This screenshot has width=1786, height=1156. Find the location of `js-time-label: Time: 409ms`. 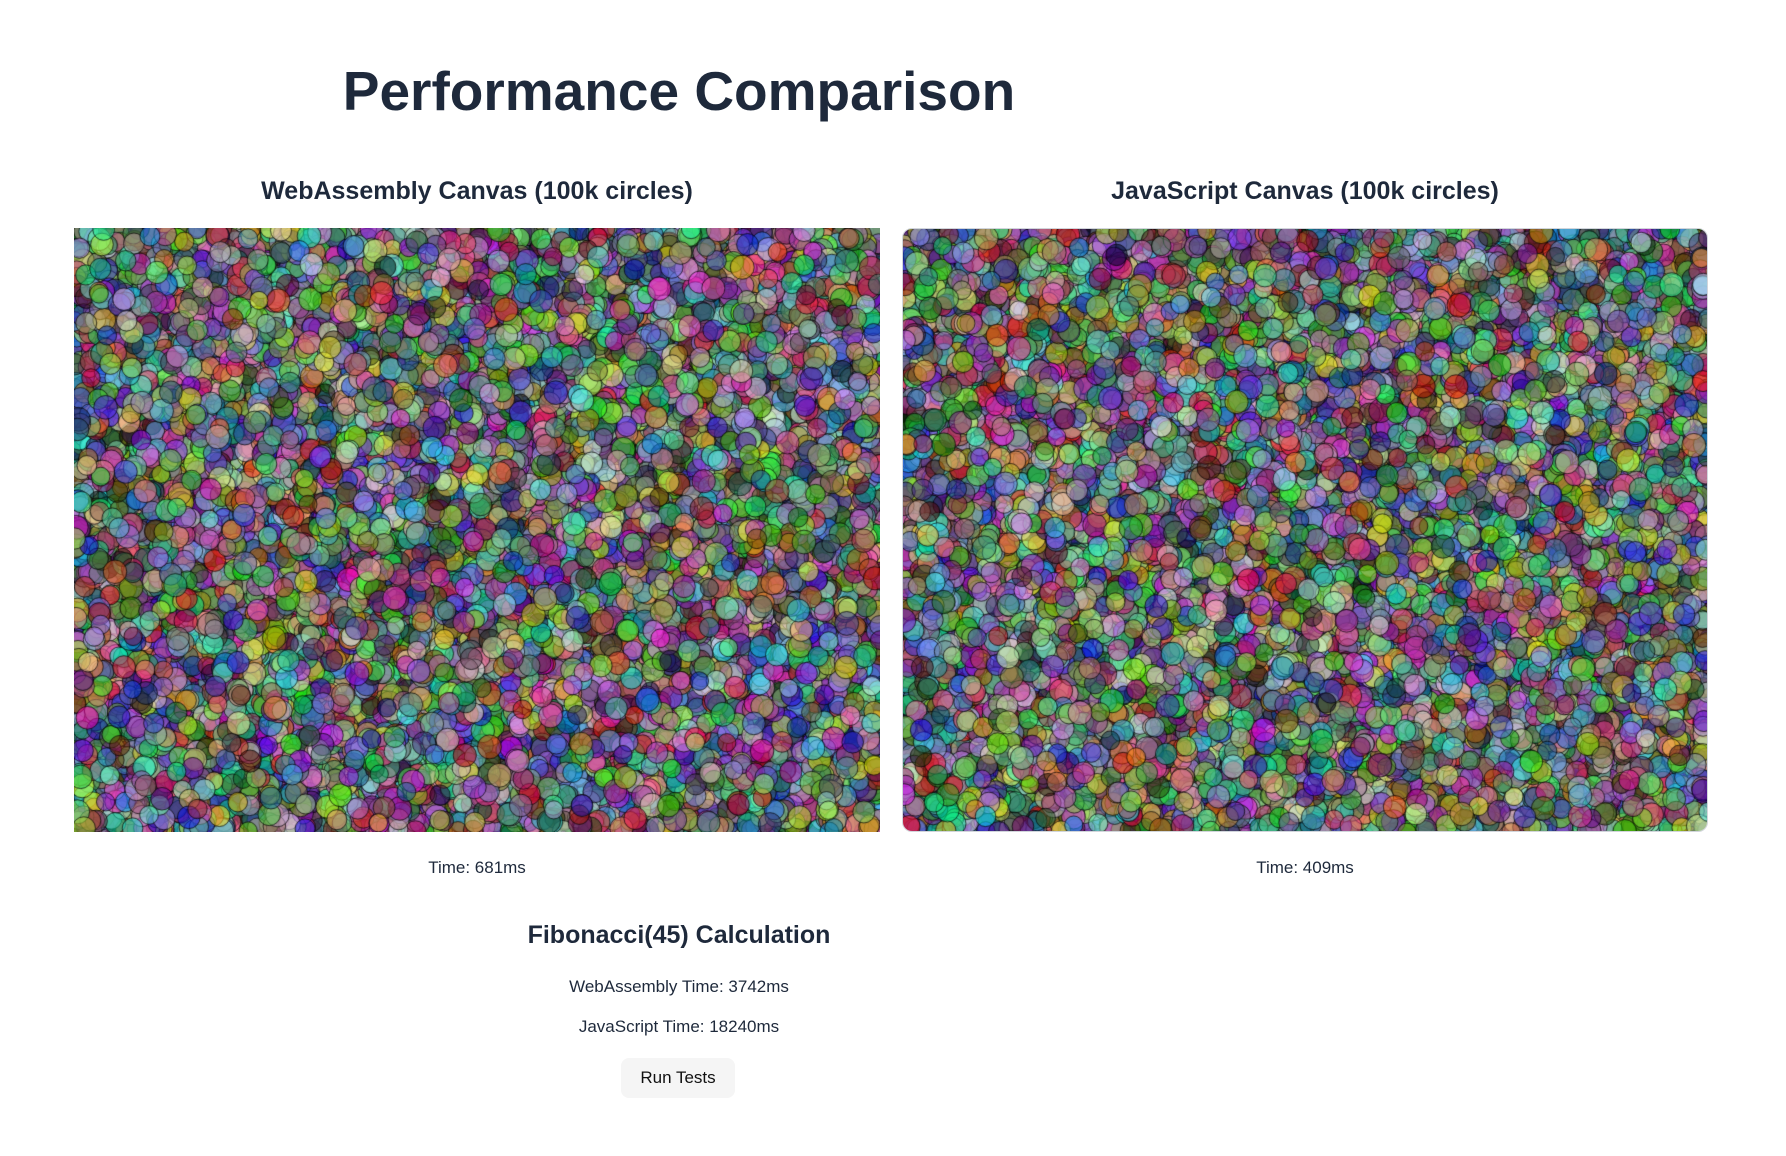

js-time-label: Time: 409ms is located at coordinates (1305, 867).